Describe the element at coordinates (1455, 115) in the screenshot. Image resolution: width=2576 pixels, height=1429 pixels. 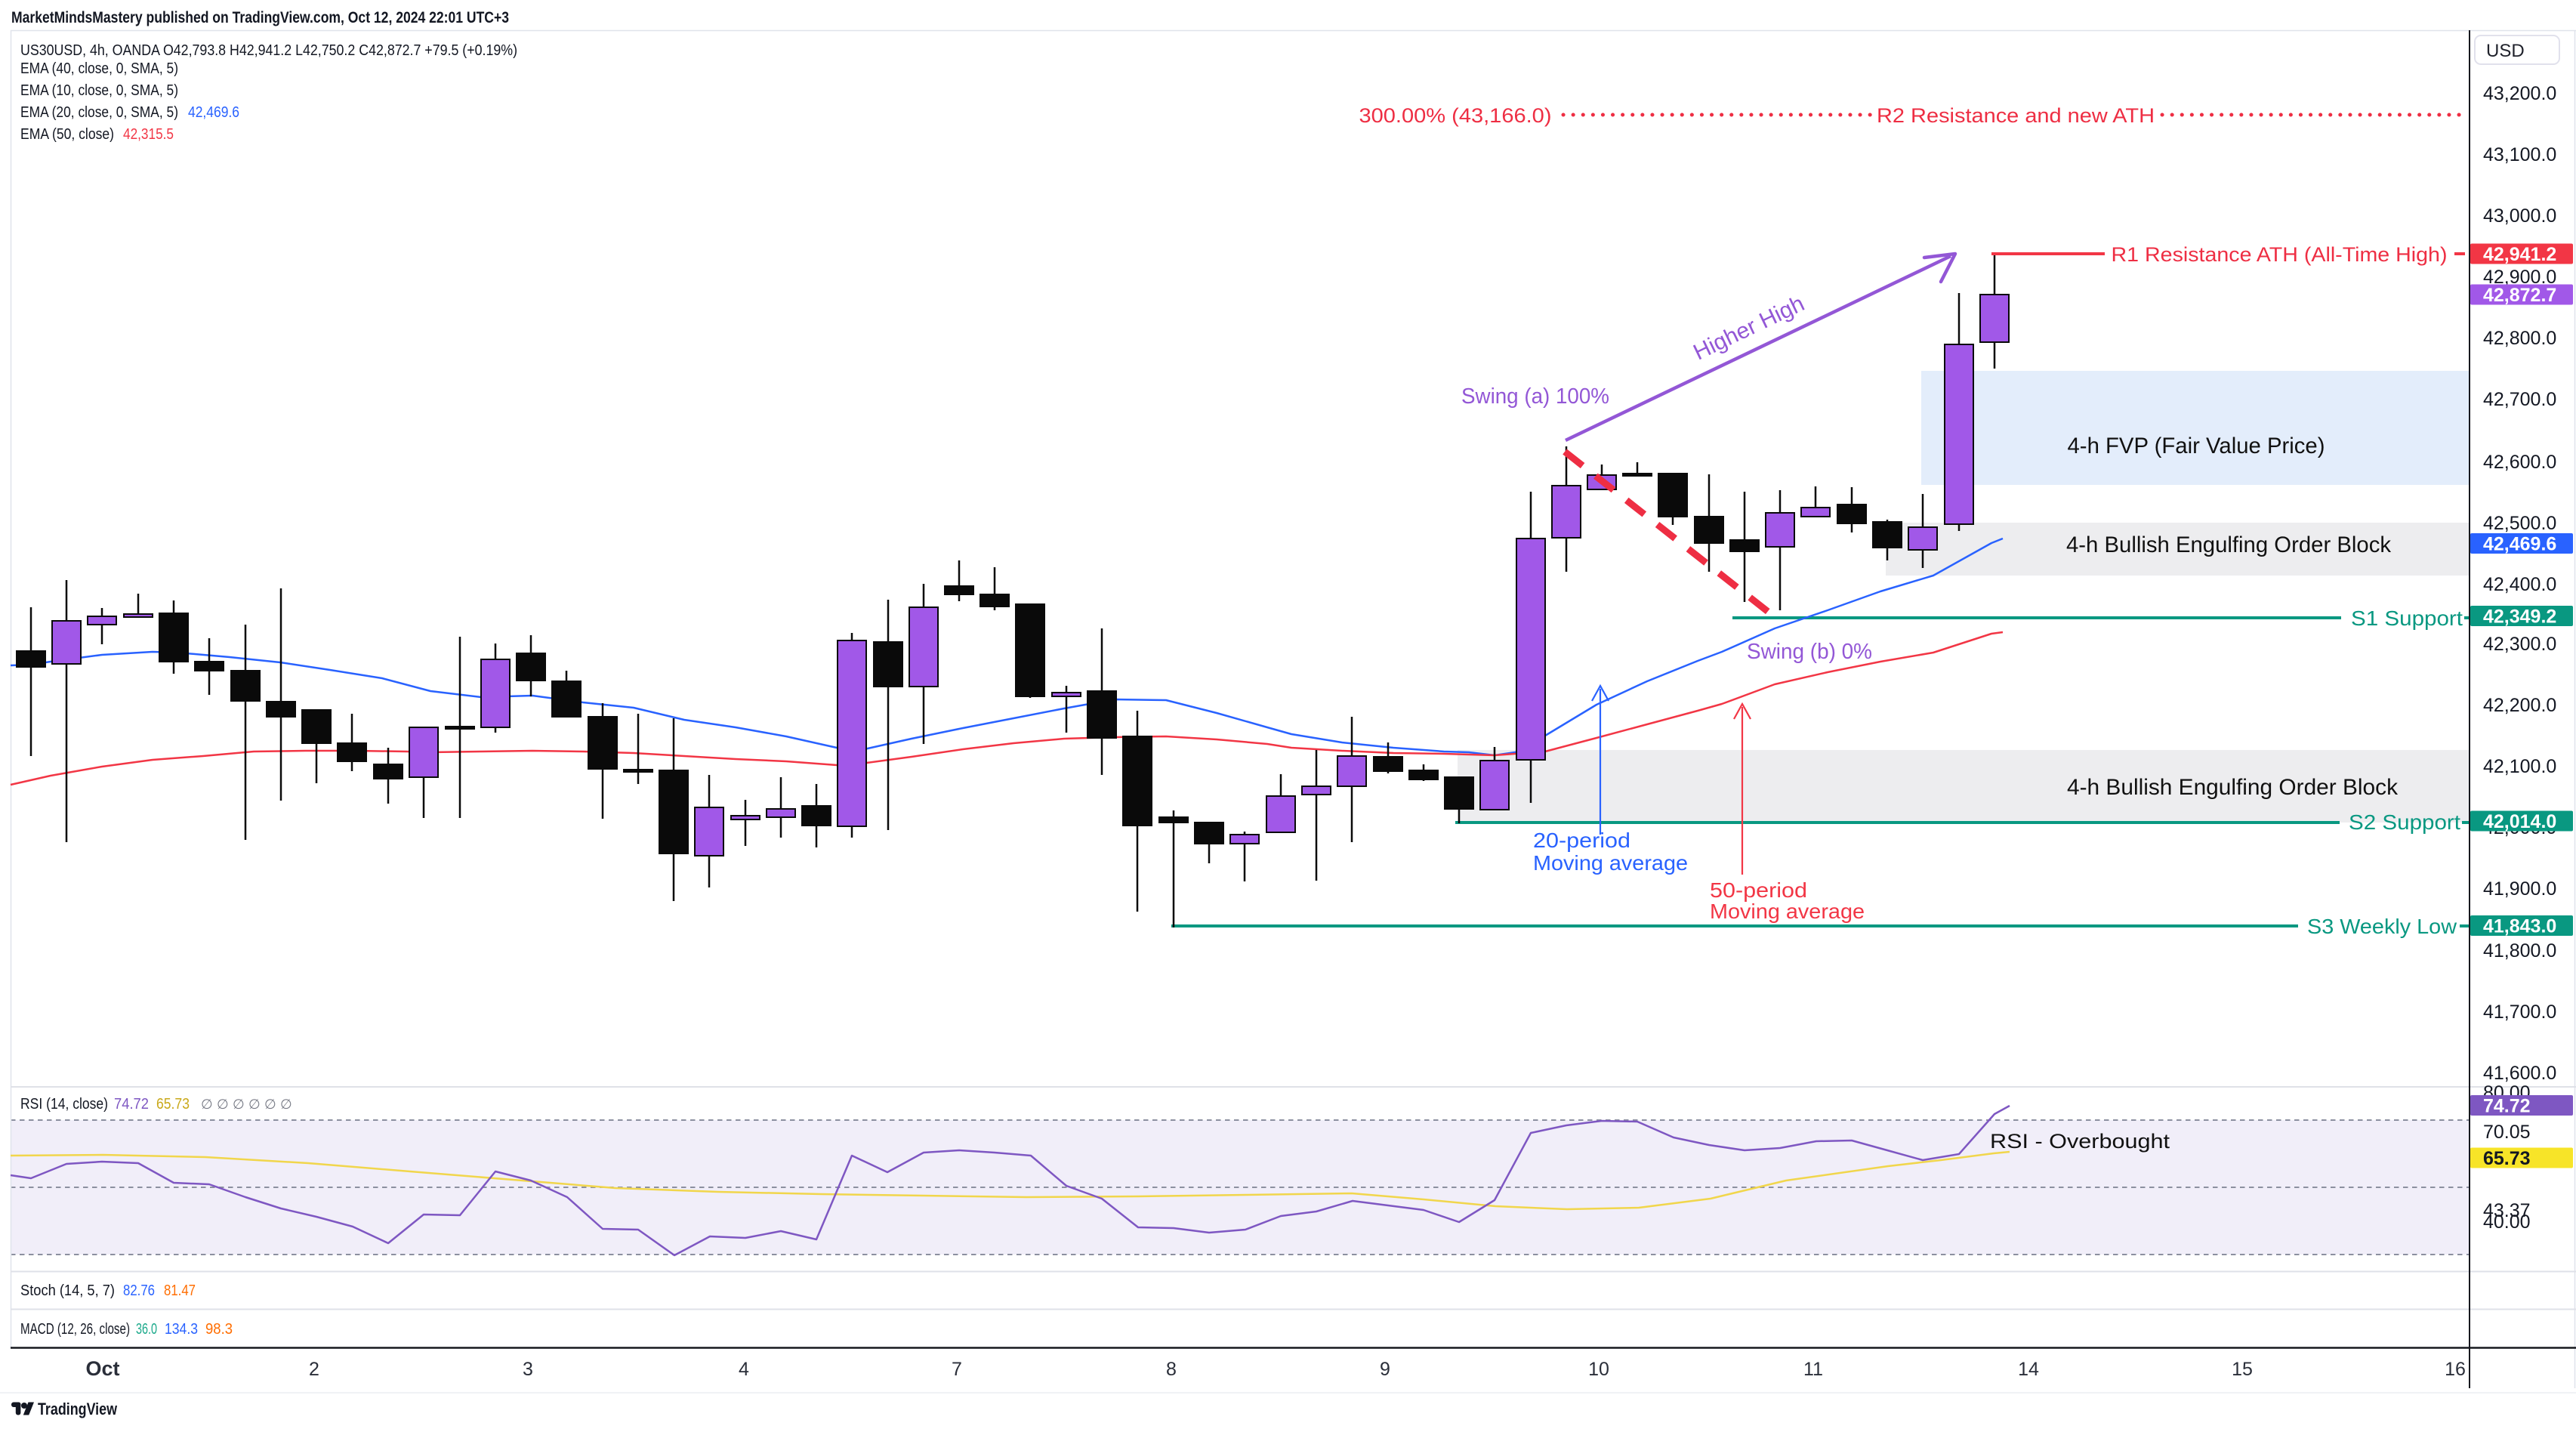
I see `svg-text: 300.00% (43,166.0)` at that location.